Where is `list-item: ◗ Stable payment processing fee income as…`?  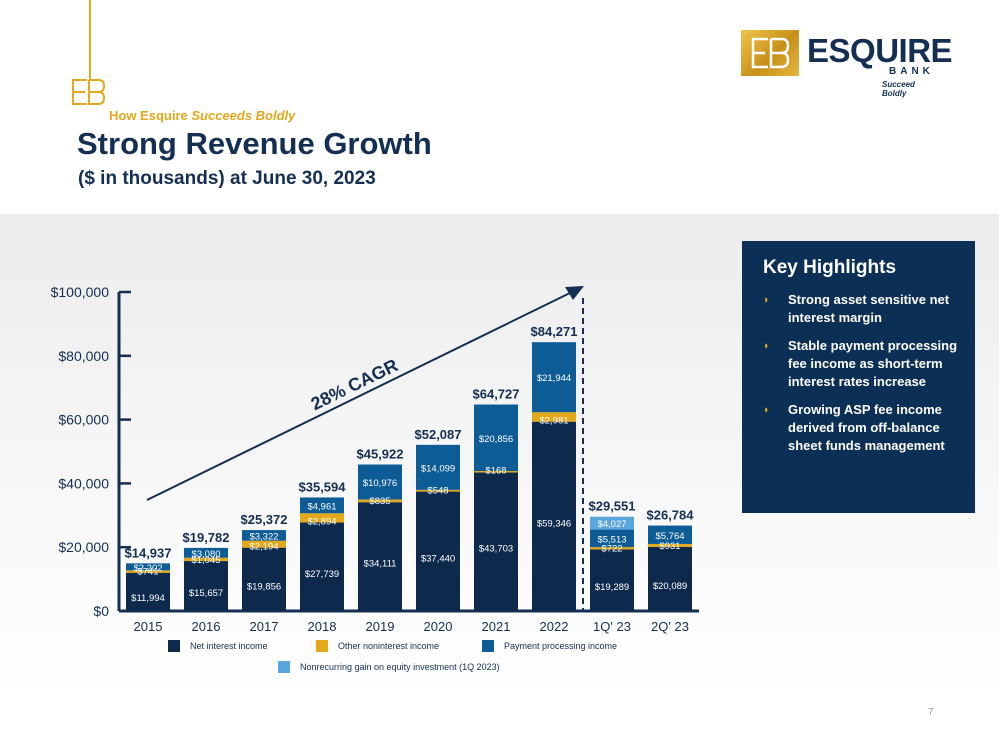
list-item: ◗ Stable payment processing fee income as… is located at coordinates (858, 364).